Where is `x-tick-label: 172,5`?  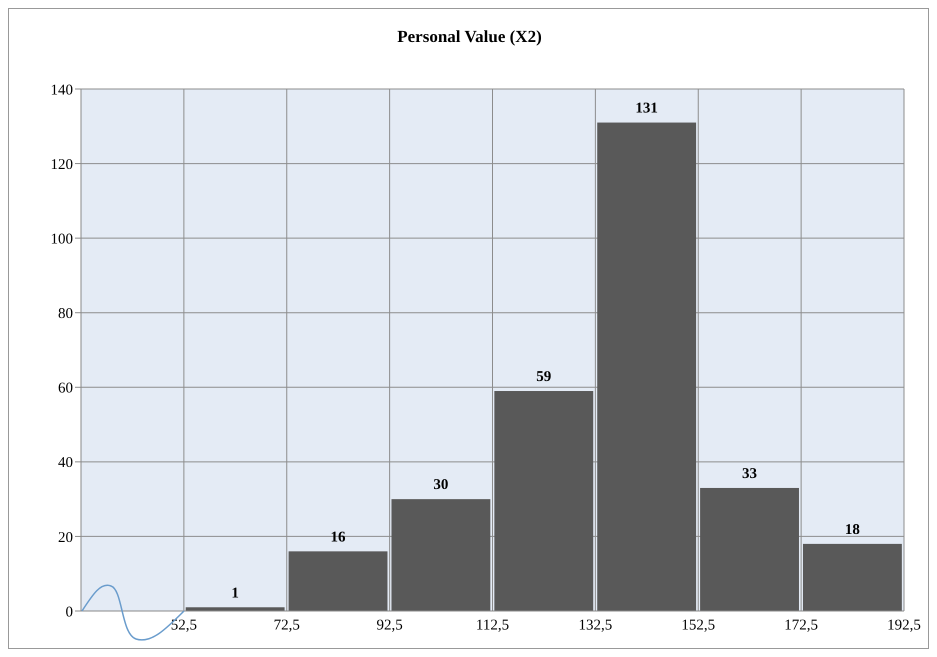 x-tick-label: 172,5 is located at coordinates (801, 626).